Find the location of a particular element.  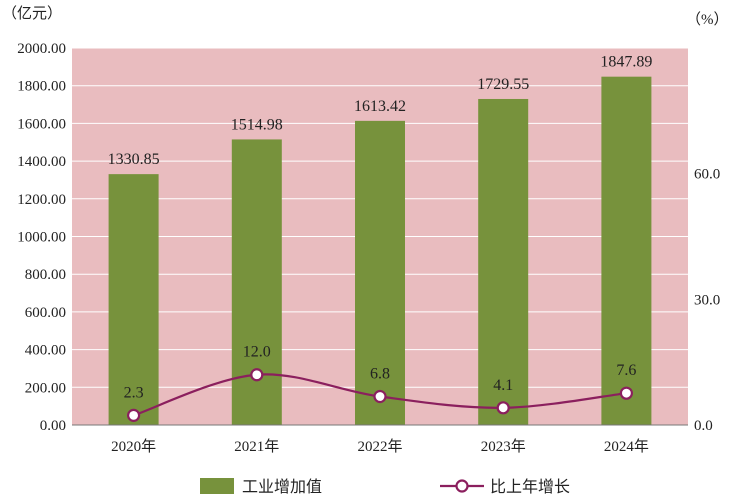

line-data-label: 7.6 is located at coordinates (626, 370).